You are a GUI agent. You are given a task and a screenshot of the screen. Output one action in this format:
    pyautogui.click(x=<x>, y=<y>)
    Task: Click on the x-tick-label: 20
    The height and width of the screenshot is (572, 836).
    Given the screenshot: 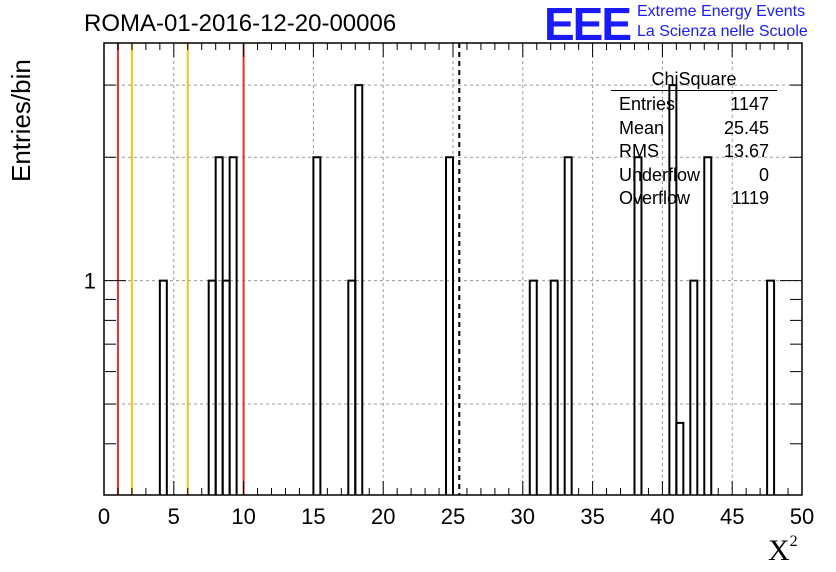 What is the action you would take?
    pyautogui.click(x=383, y=516)
    